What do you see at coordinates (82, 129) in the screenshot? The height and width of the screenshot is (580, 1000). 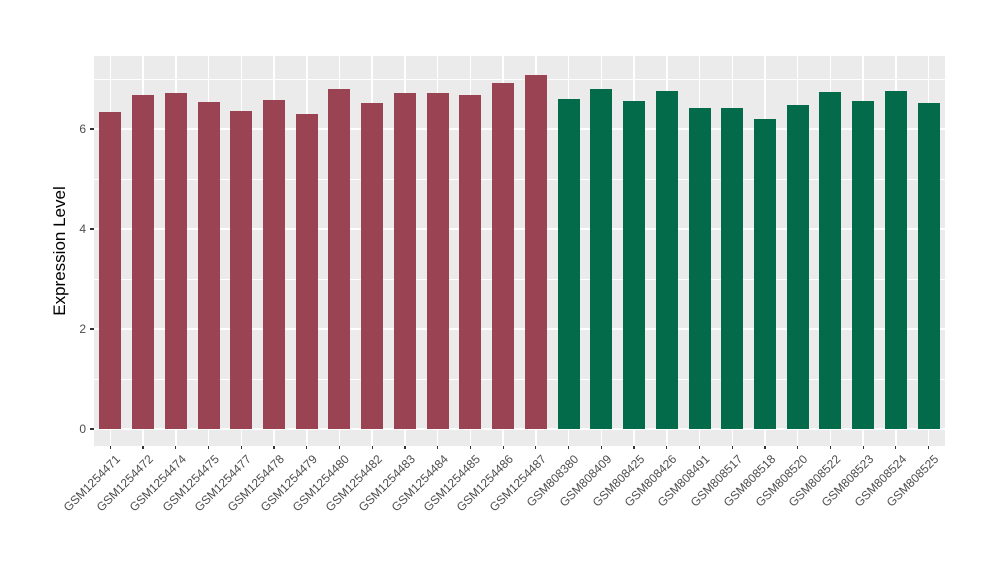 I see `y-tick-label: 6` at bounding box center [82, 129].